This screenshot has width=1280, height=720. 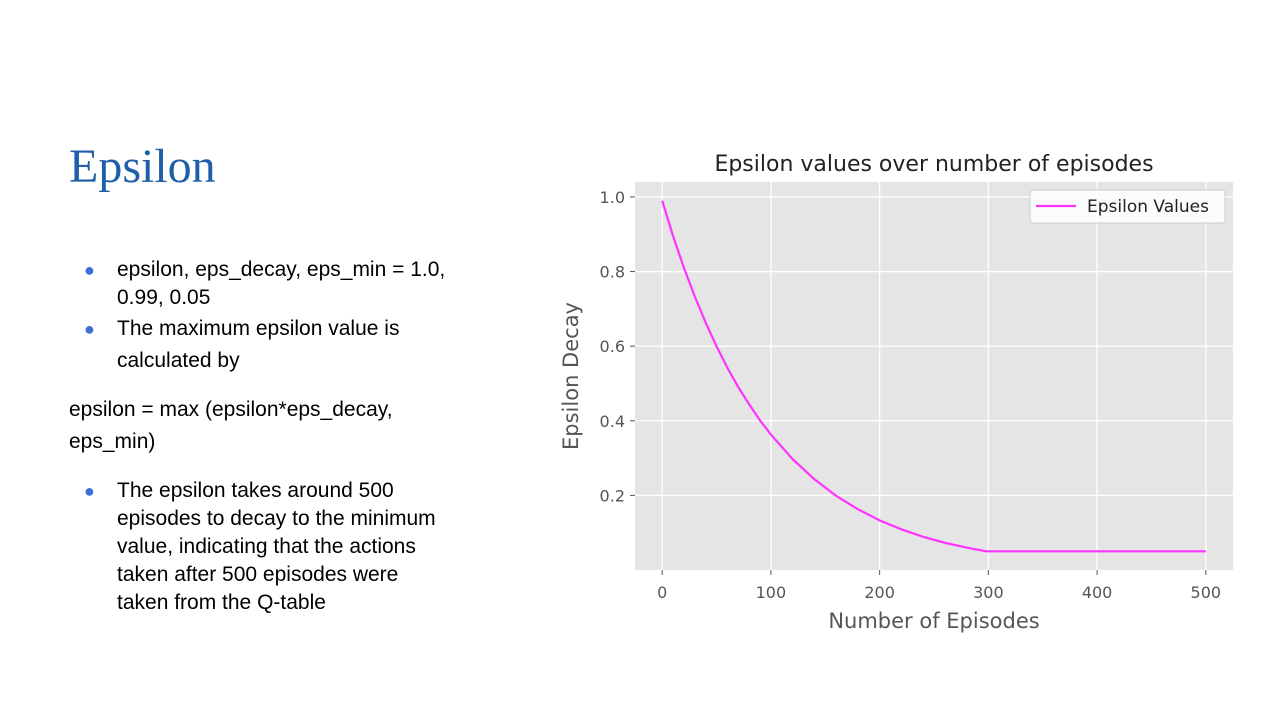 I want to click on legend-box, so click(x=1127, y=206).